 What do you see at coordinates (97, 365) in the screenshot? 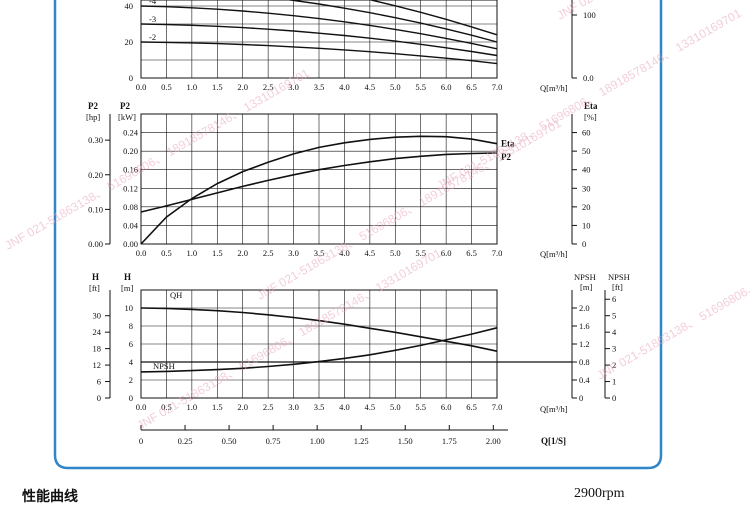
I see `ft-tick-label: 12` at bounding box center [97, 365].